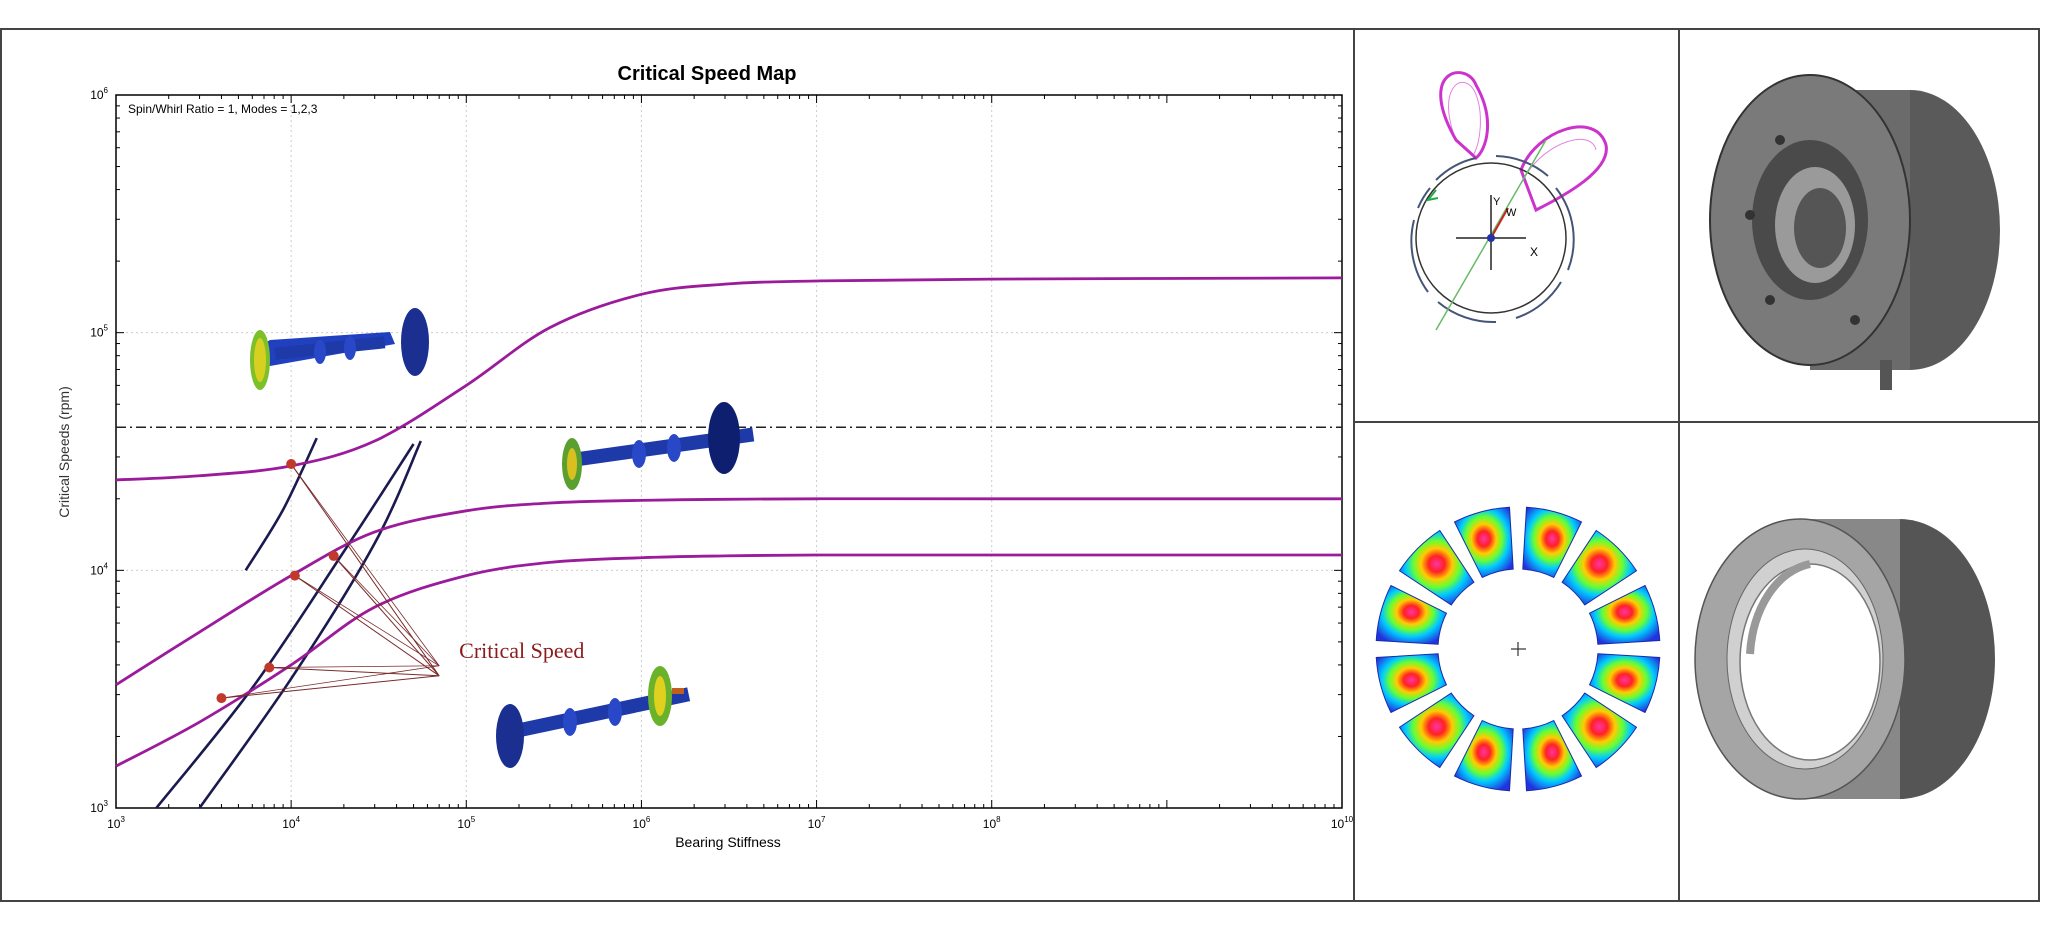 This screenshot has height=937, width=2048. I want to click on x-tick-label: 10¹⁰, so click(1342, 823).